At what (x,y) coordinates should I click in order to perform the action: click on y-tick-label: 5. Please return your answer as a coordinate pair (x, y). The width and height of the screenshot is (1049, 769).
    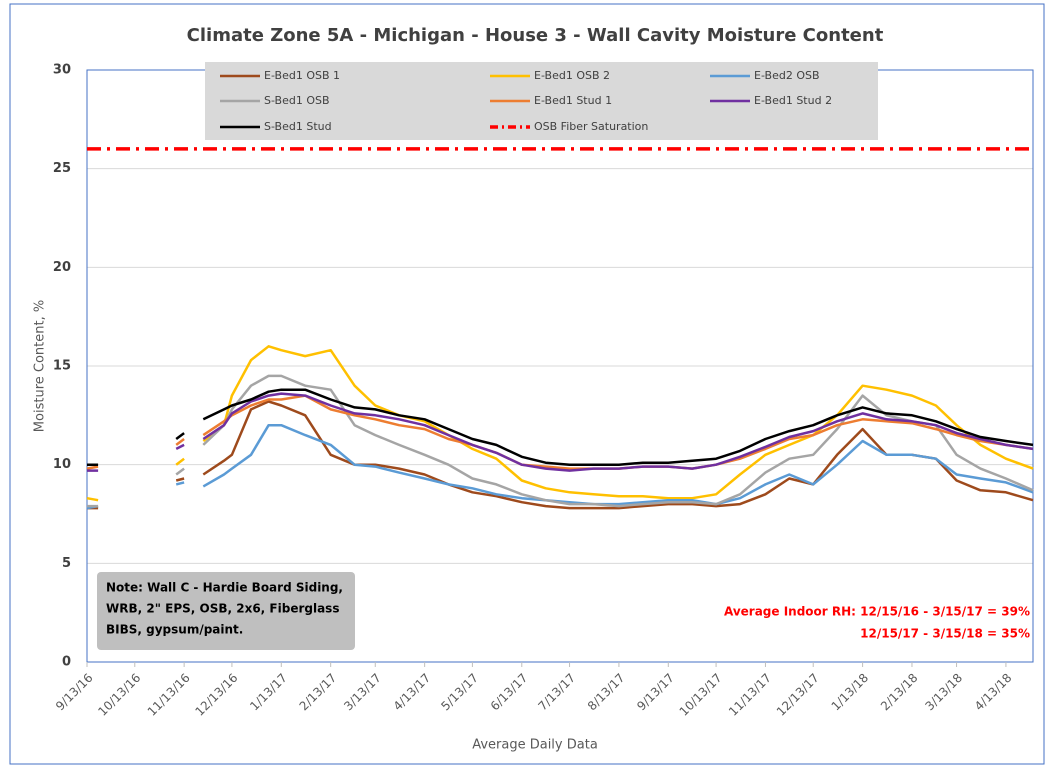
    Looking at the image, I should click on (66, 563).